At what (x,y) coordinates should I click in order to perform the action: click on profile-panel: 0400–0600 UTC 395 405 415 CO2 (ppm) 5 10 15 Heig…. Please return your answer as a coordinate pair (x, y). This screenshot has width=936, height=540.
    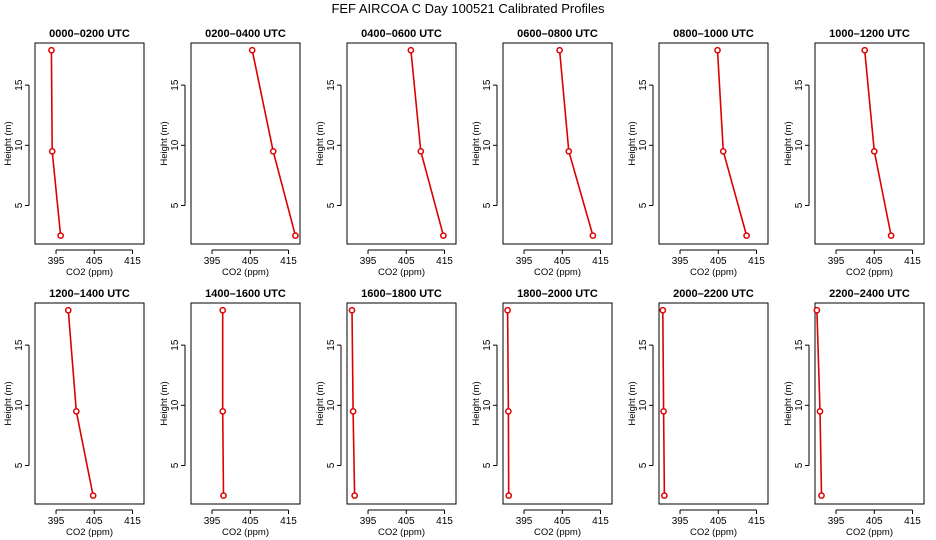
    Looking at the image, I should click on (386, 153).